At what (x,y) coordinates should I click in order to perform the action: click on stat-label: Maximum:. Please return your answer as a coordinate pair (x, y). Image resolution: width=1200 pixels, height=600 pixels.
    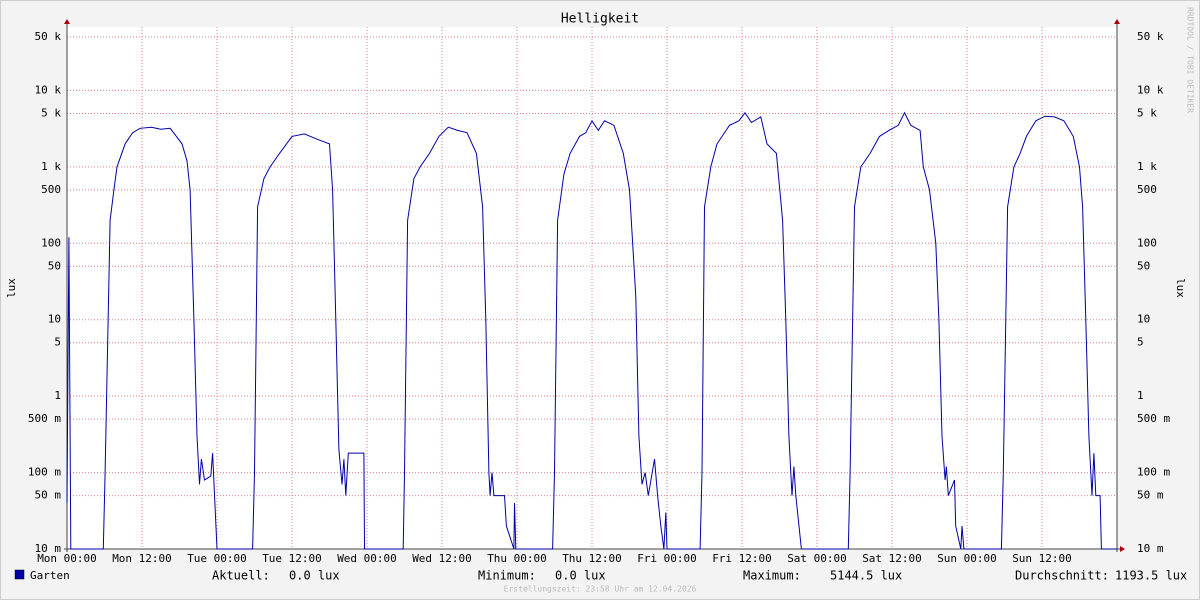
    Looking at the image, I should click on (772, 576).